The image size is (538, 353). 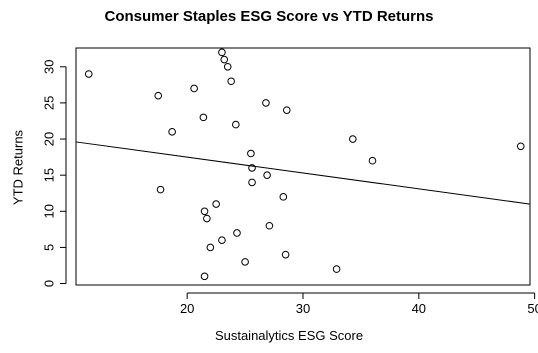 What do you see at coordinates (48, 175) in the screenshot?
I see `y-tick-label: 15` at bounding box center [48, 175].